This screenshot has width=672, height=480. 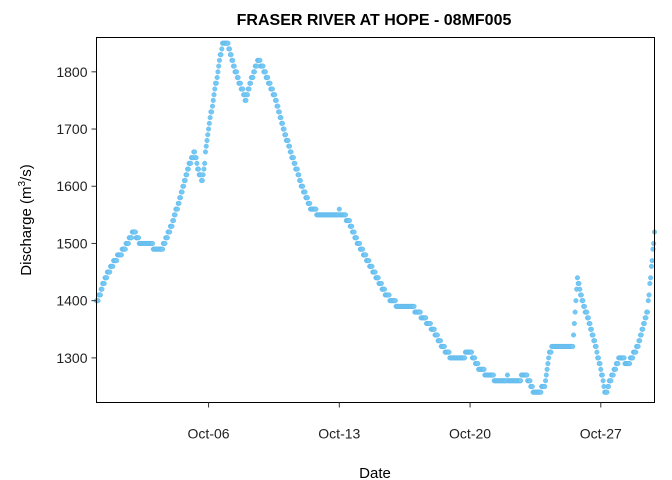 I want to click on x-tick-label: Oct-20, so click(x=470, y=434).